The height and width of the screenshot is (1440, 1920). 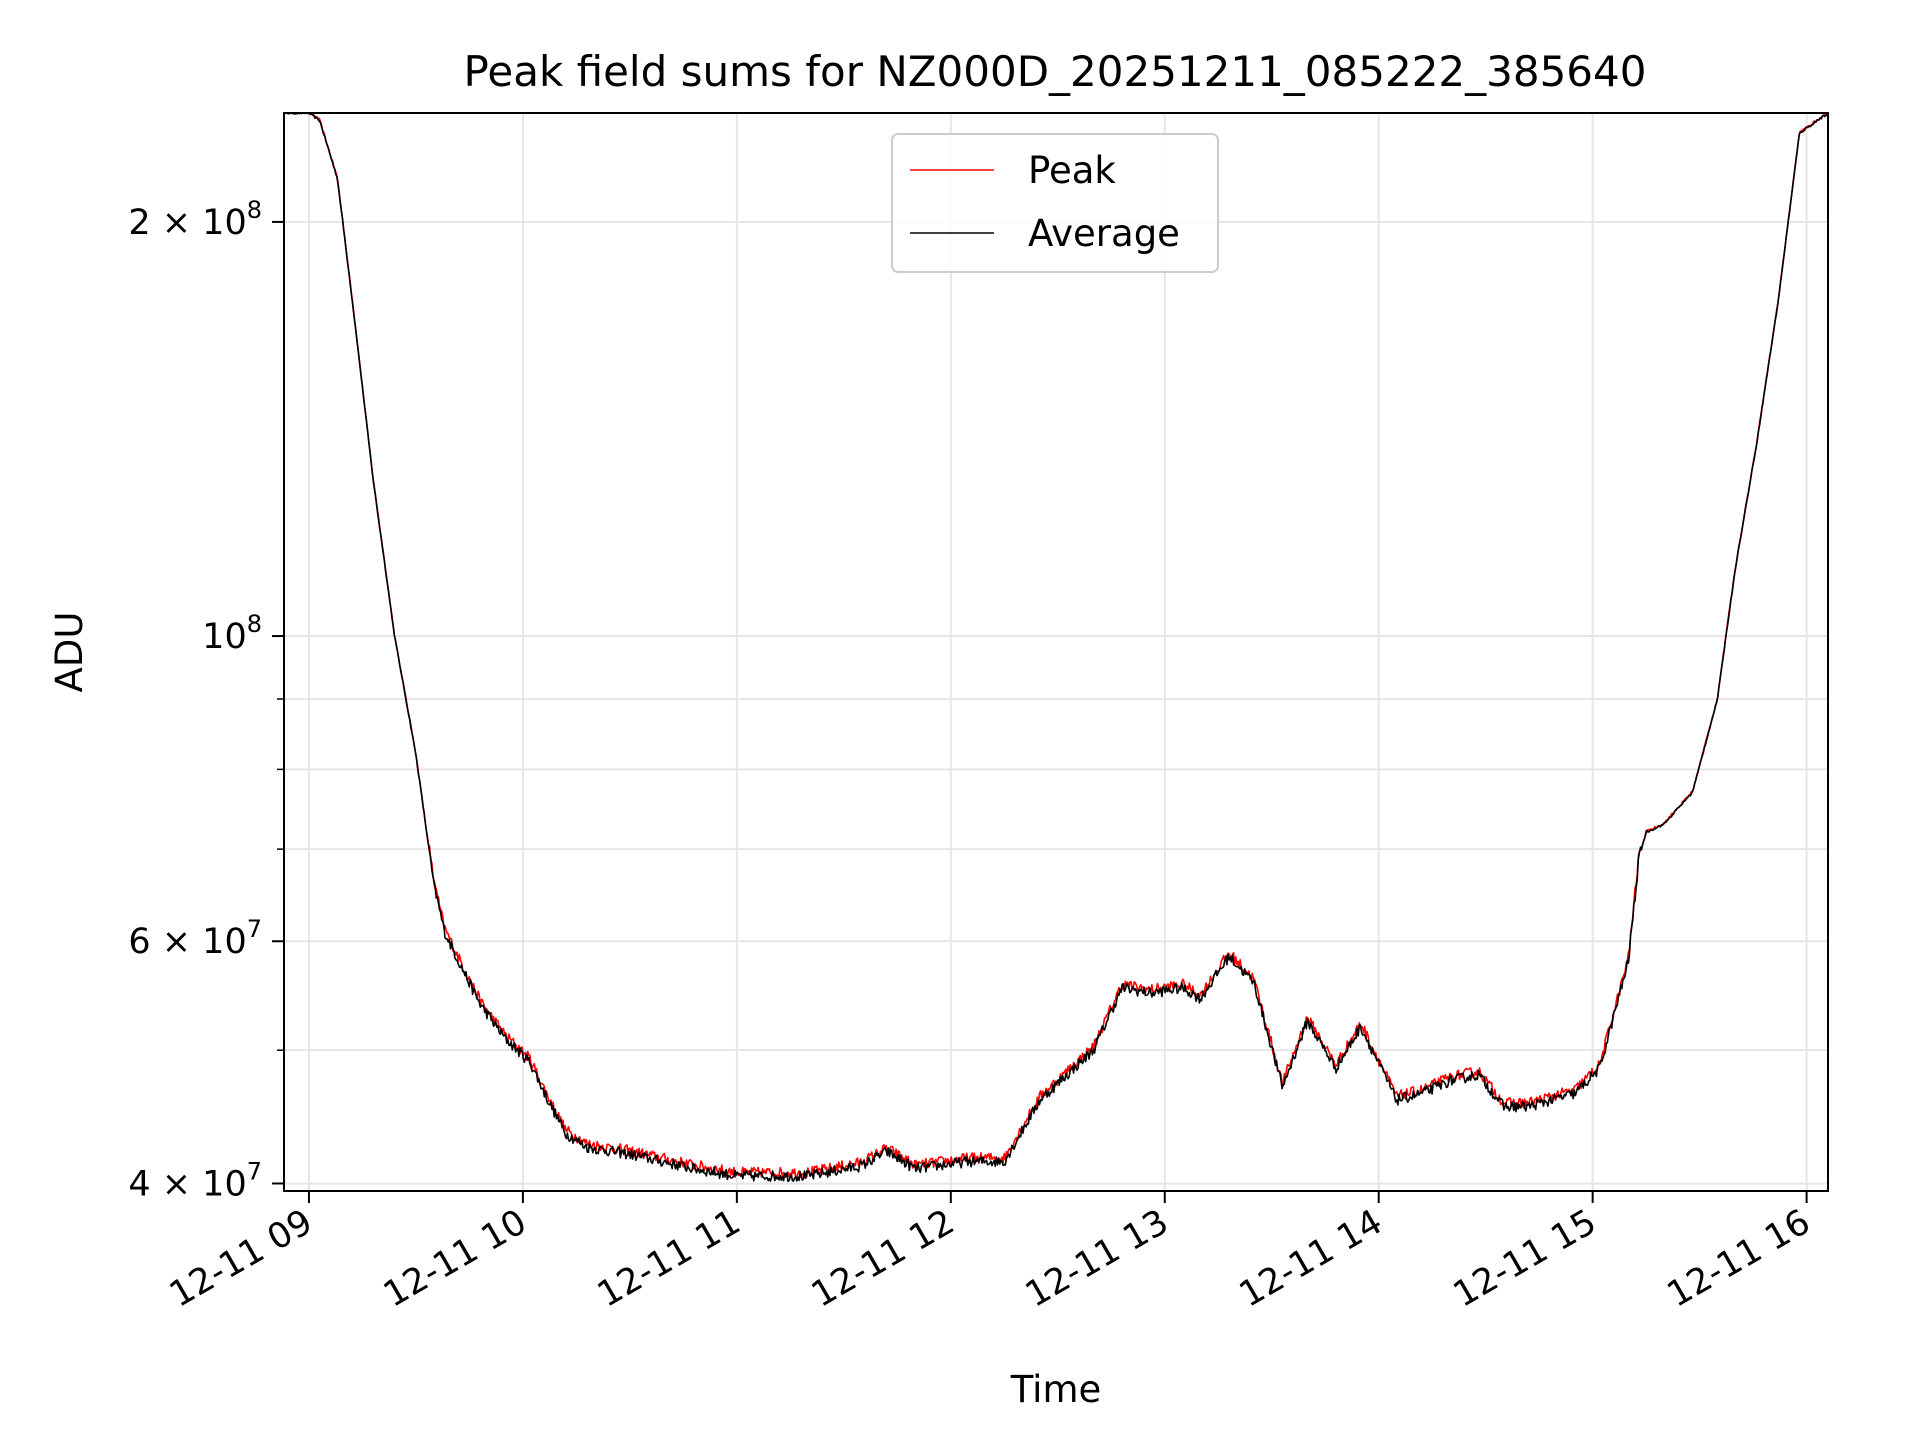 What do you see at coordinates (69, 652) in the screenshot?
I see `y-axis-label: ADU` at bounding box center [69, 652].